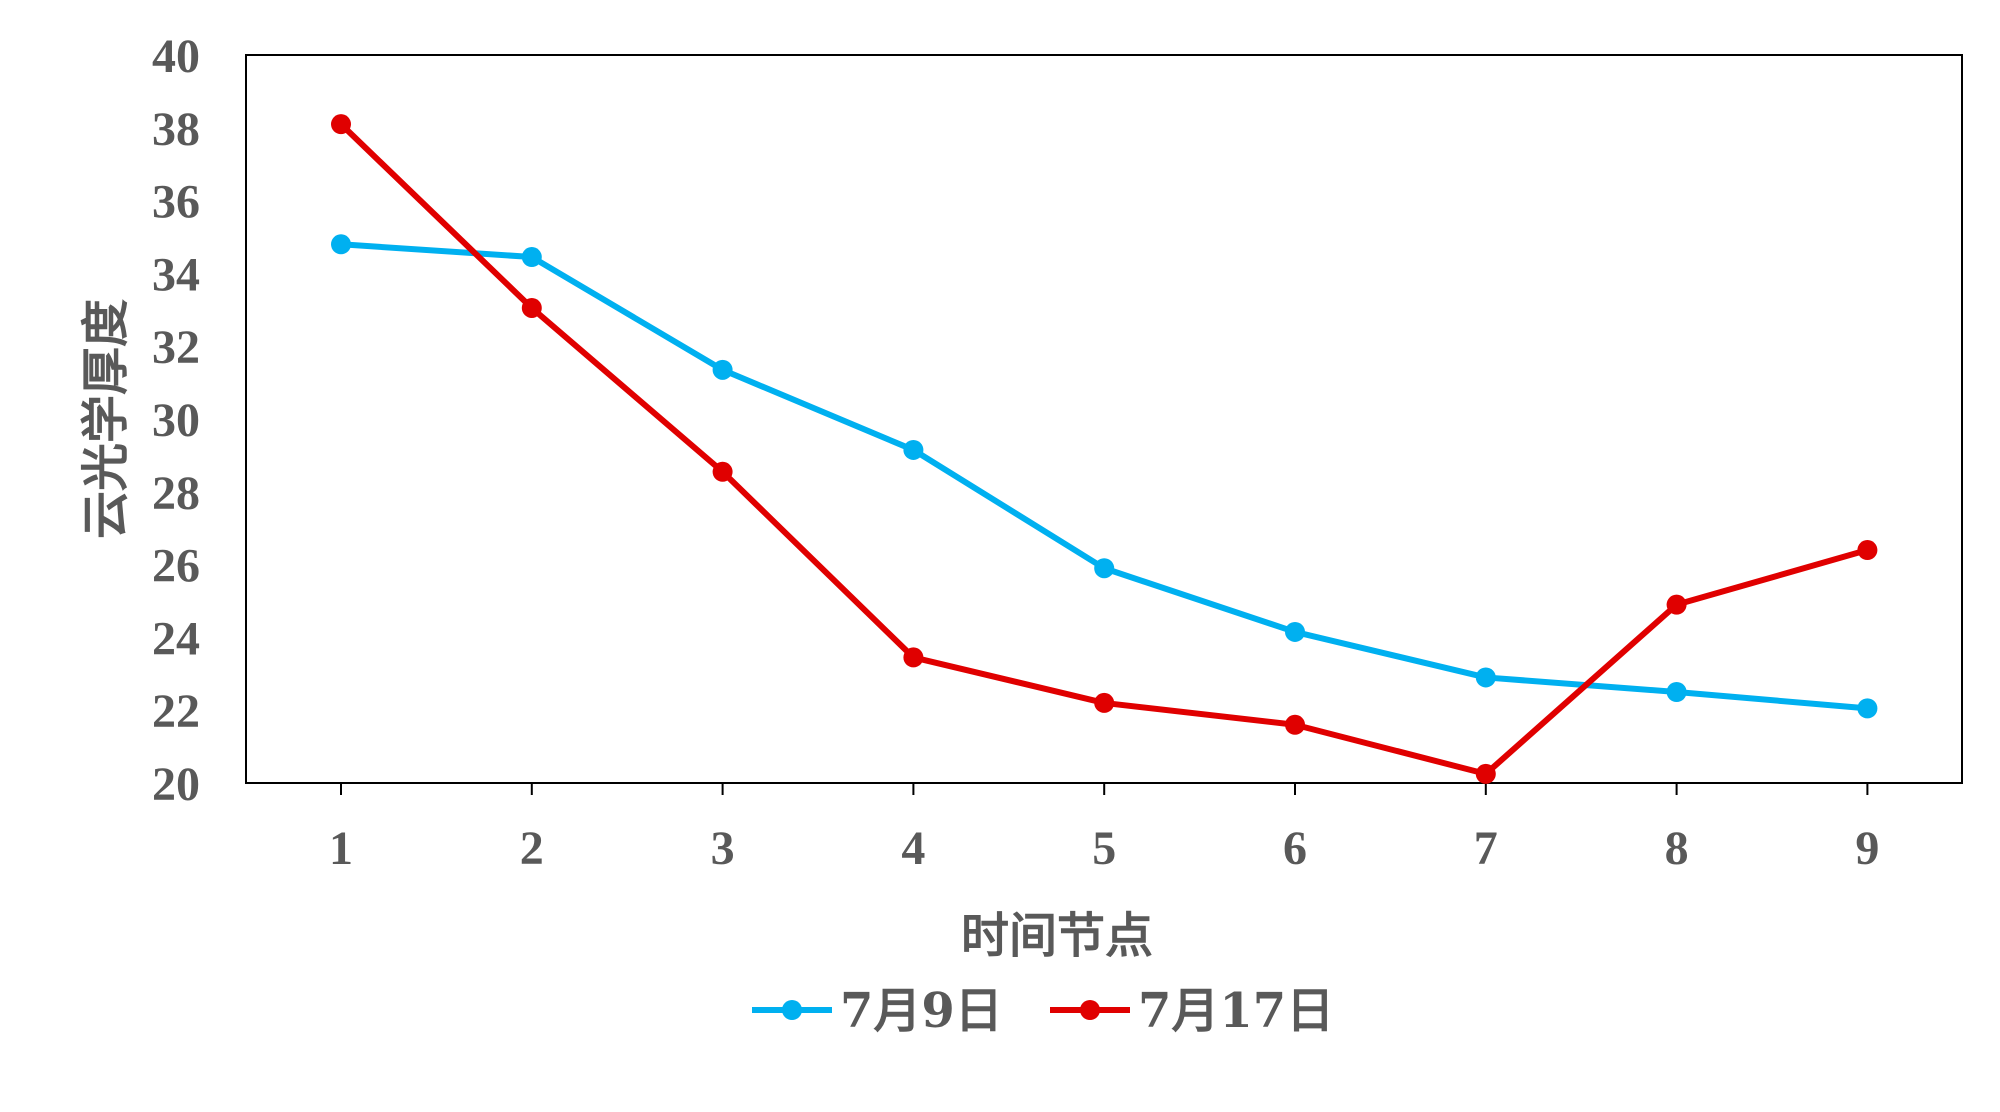 The image size is (2000, 1112). I want to click on legend-label: 7月9日, so click(921, 1011).